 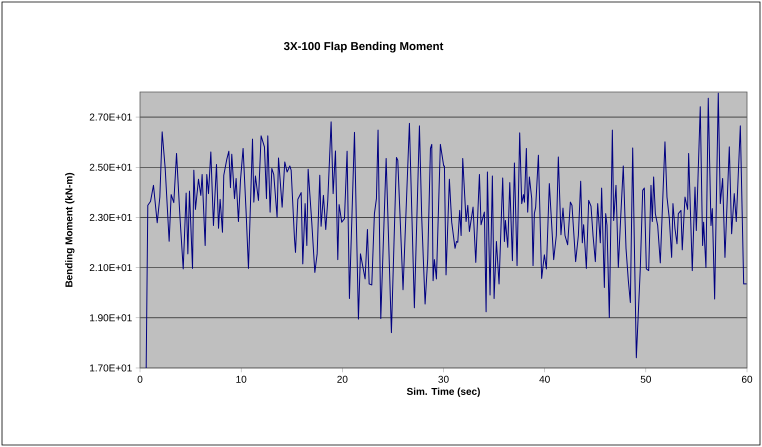 What do you see at coordinates (69, 229) in the screenshot?
I see `y-axis-title: Bending Moment (kN-m)` at bounding box center [69, 229].